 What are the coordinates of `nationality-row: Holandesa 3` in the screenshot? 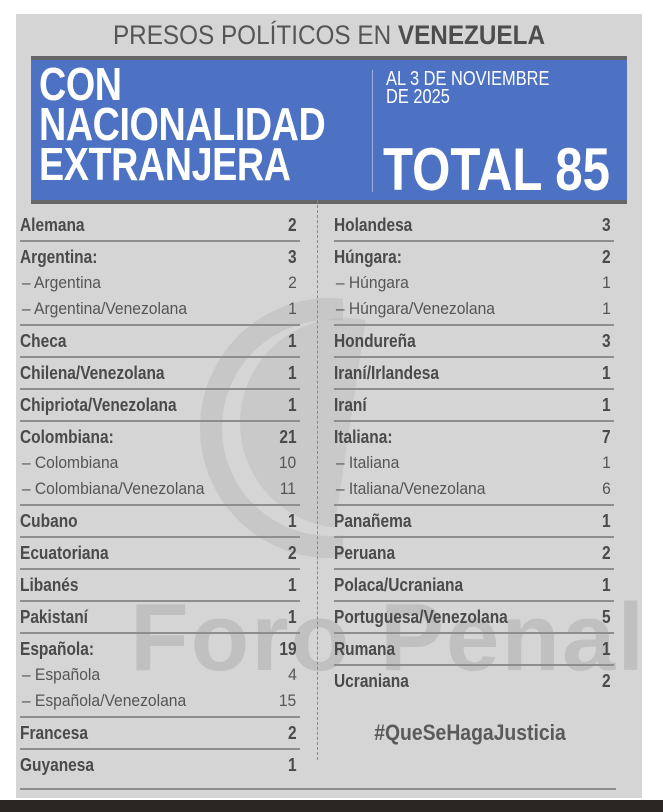 It's located at (474, 225).